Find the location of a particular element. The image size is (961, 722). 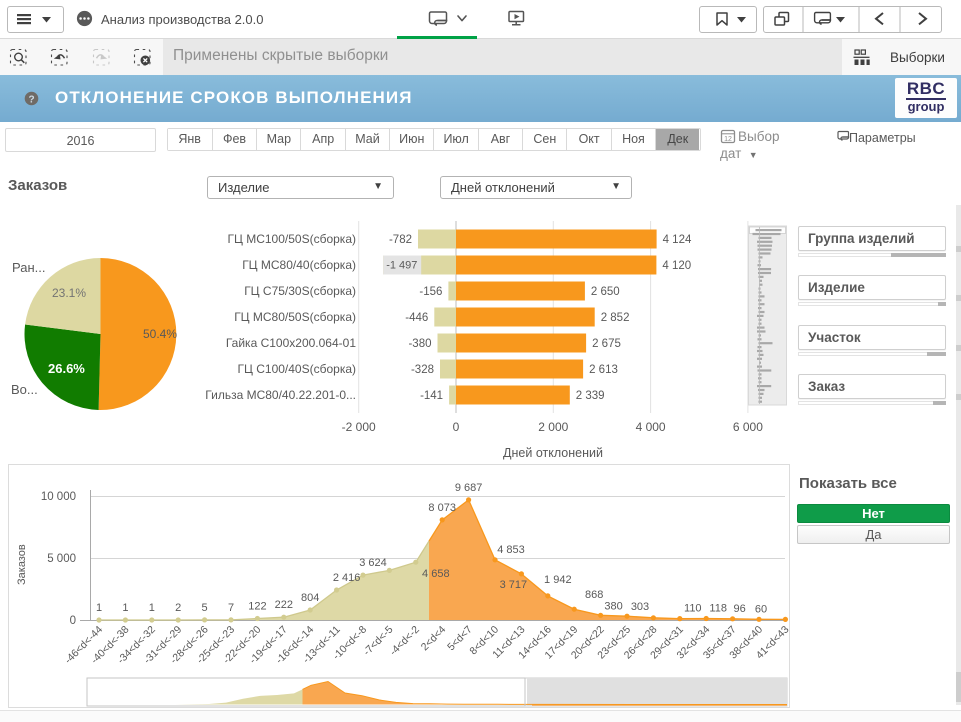

svg-text: ГЦ С75/30S(сборка) is located at coordinates (300, 291).